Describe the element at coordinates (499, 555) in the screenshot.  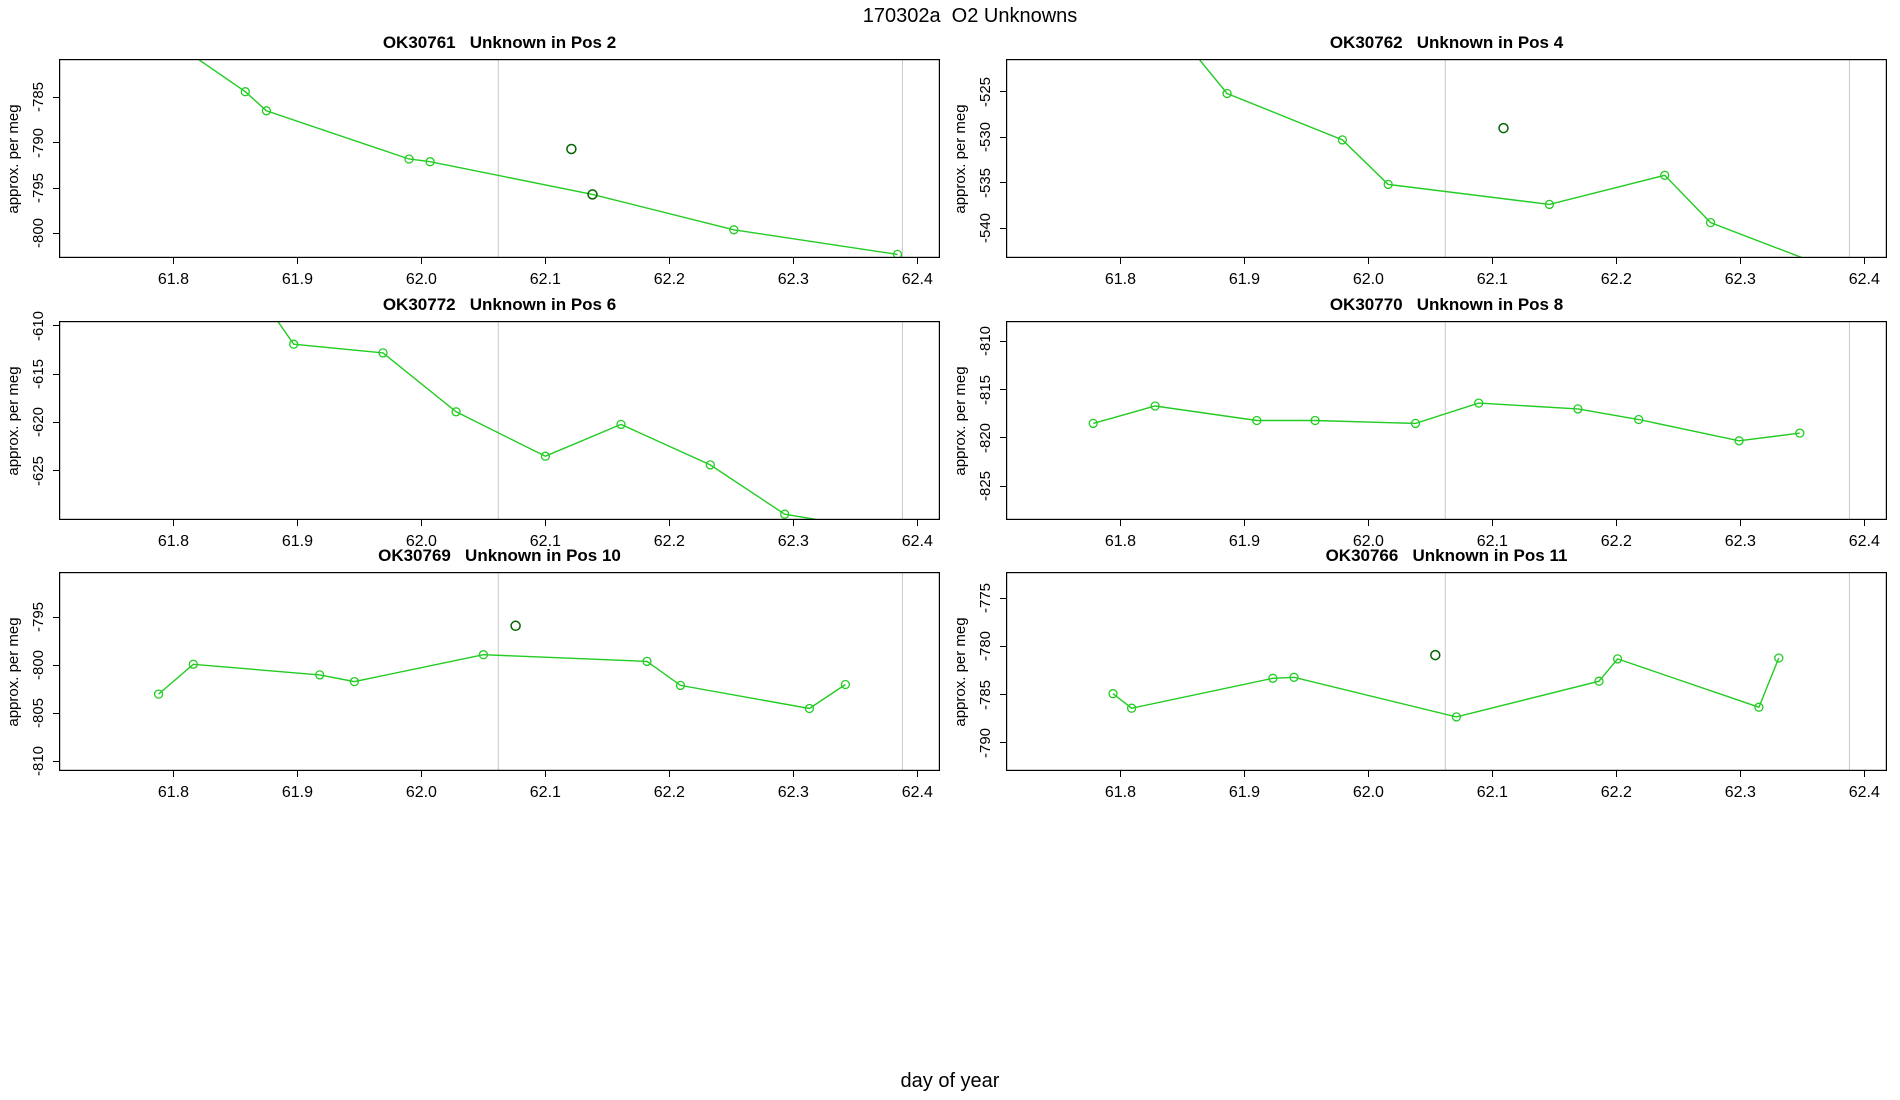
I see `panel-title: OK30769 Unknown in Pos 10` at that location.